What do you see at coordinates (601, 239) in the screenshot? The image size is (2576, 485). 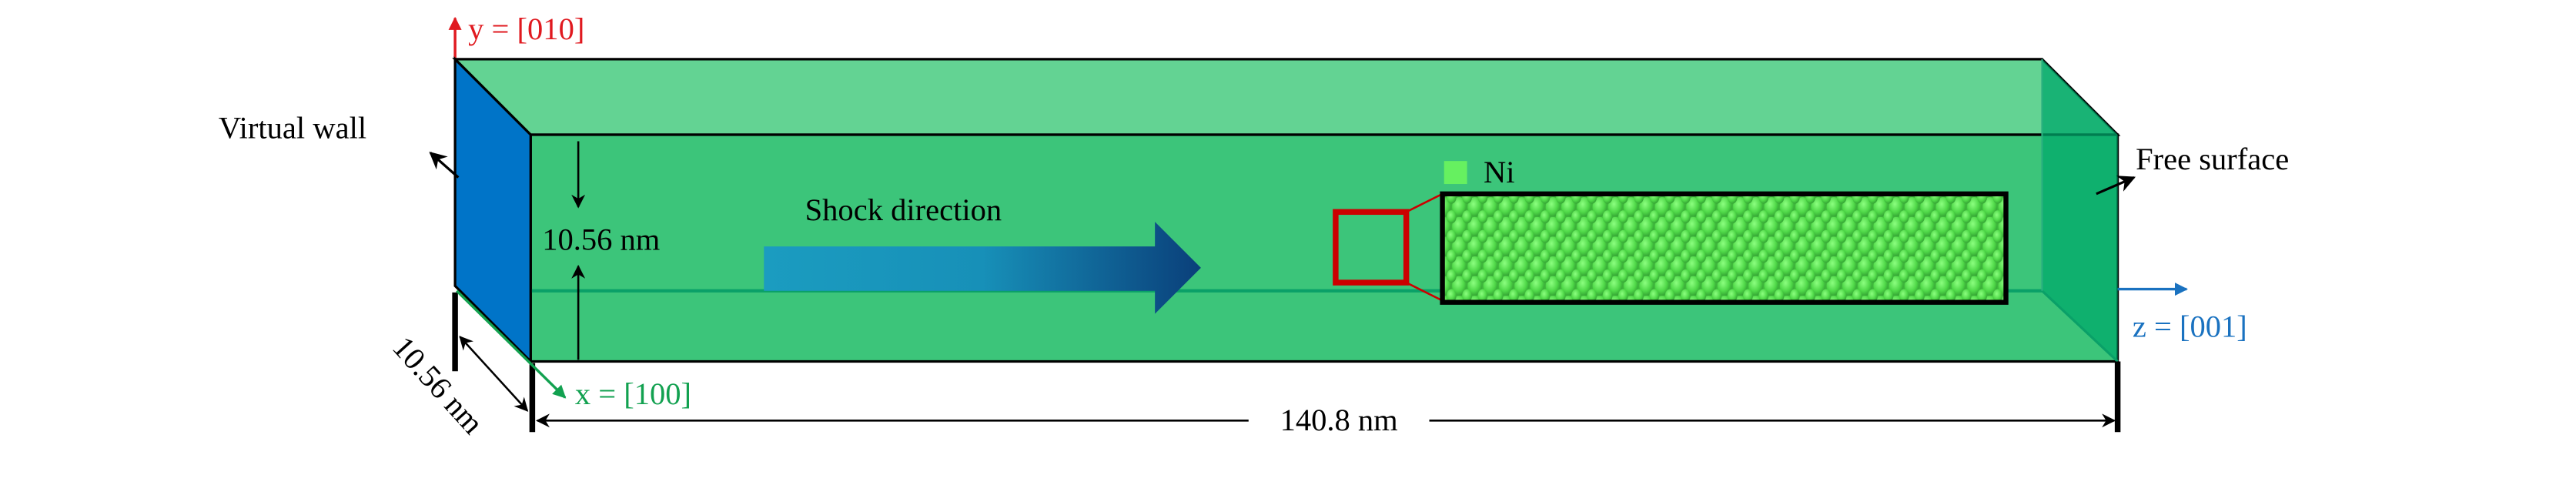 I see `height-label: 10.56 nm` at bounding box center [601, 239].